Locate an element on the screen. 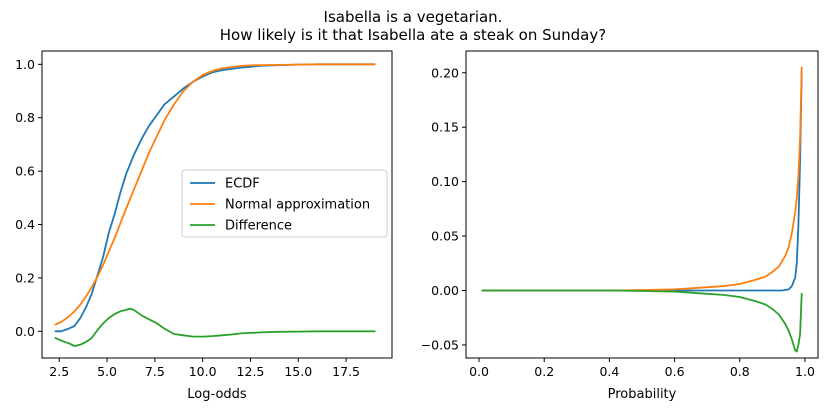 Image resolution: width=826 pixels, height=411 pixels. y-tick-label: 0.10 is located at coordinates (445, 181).